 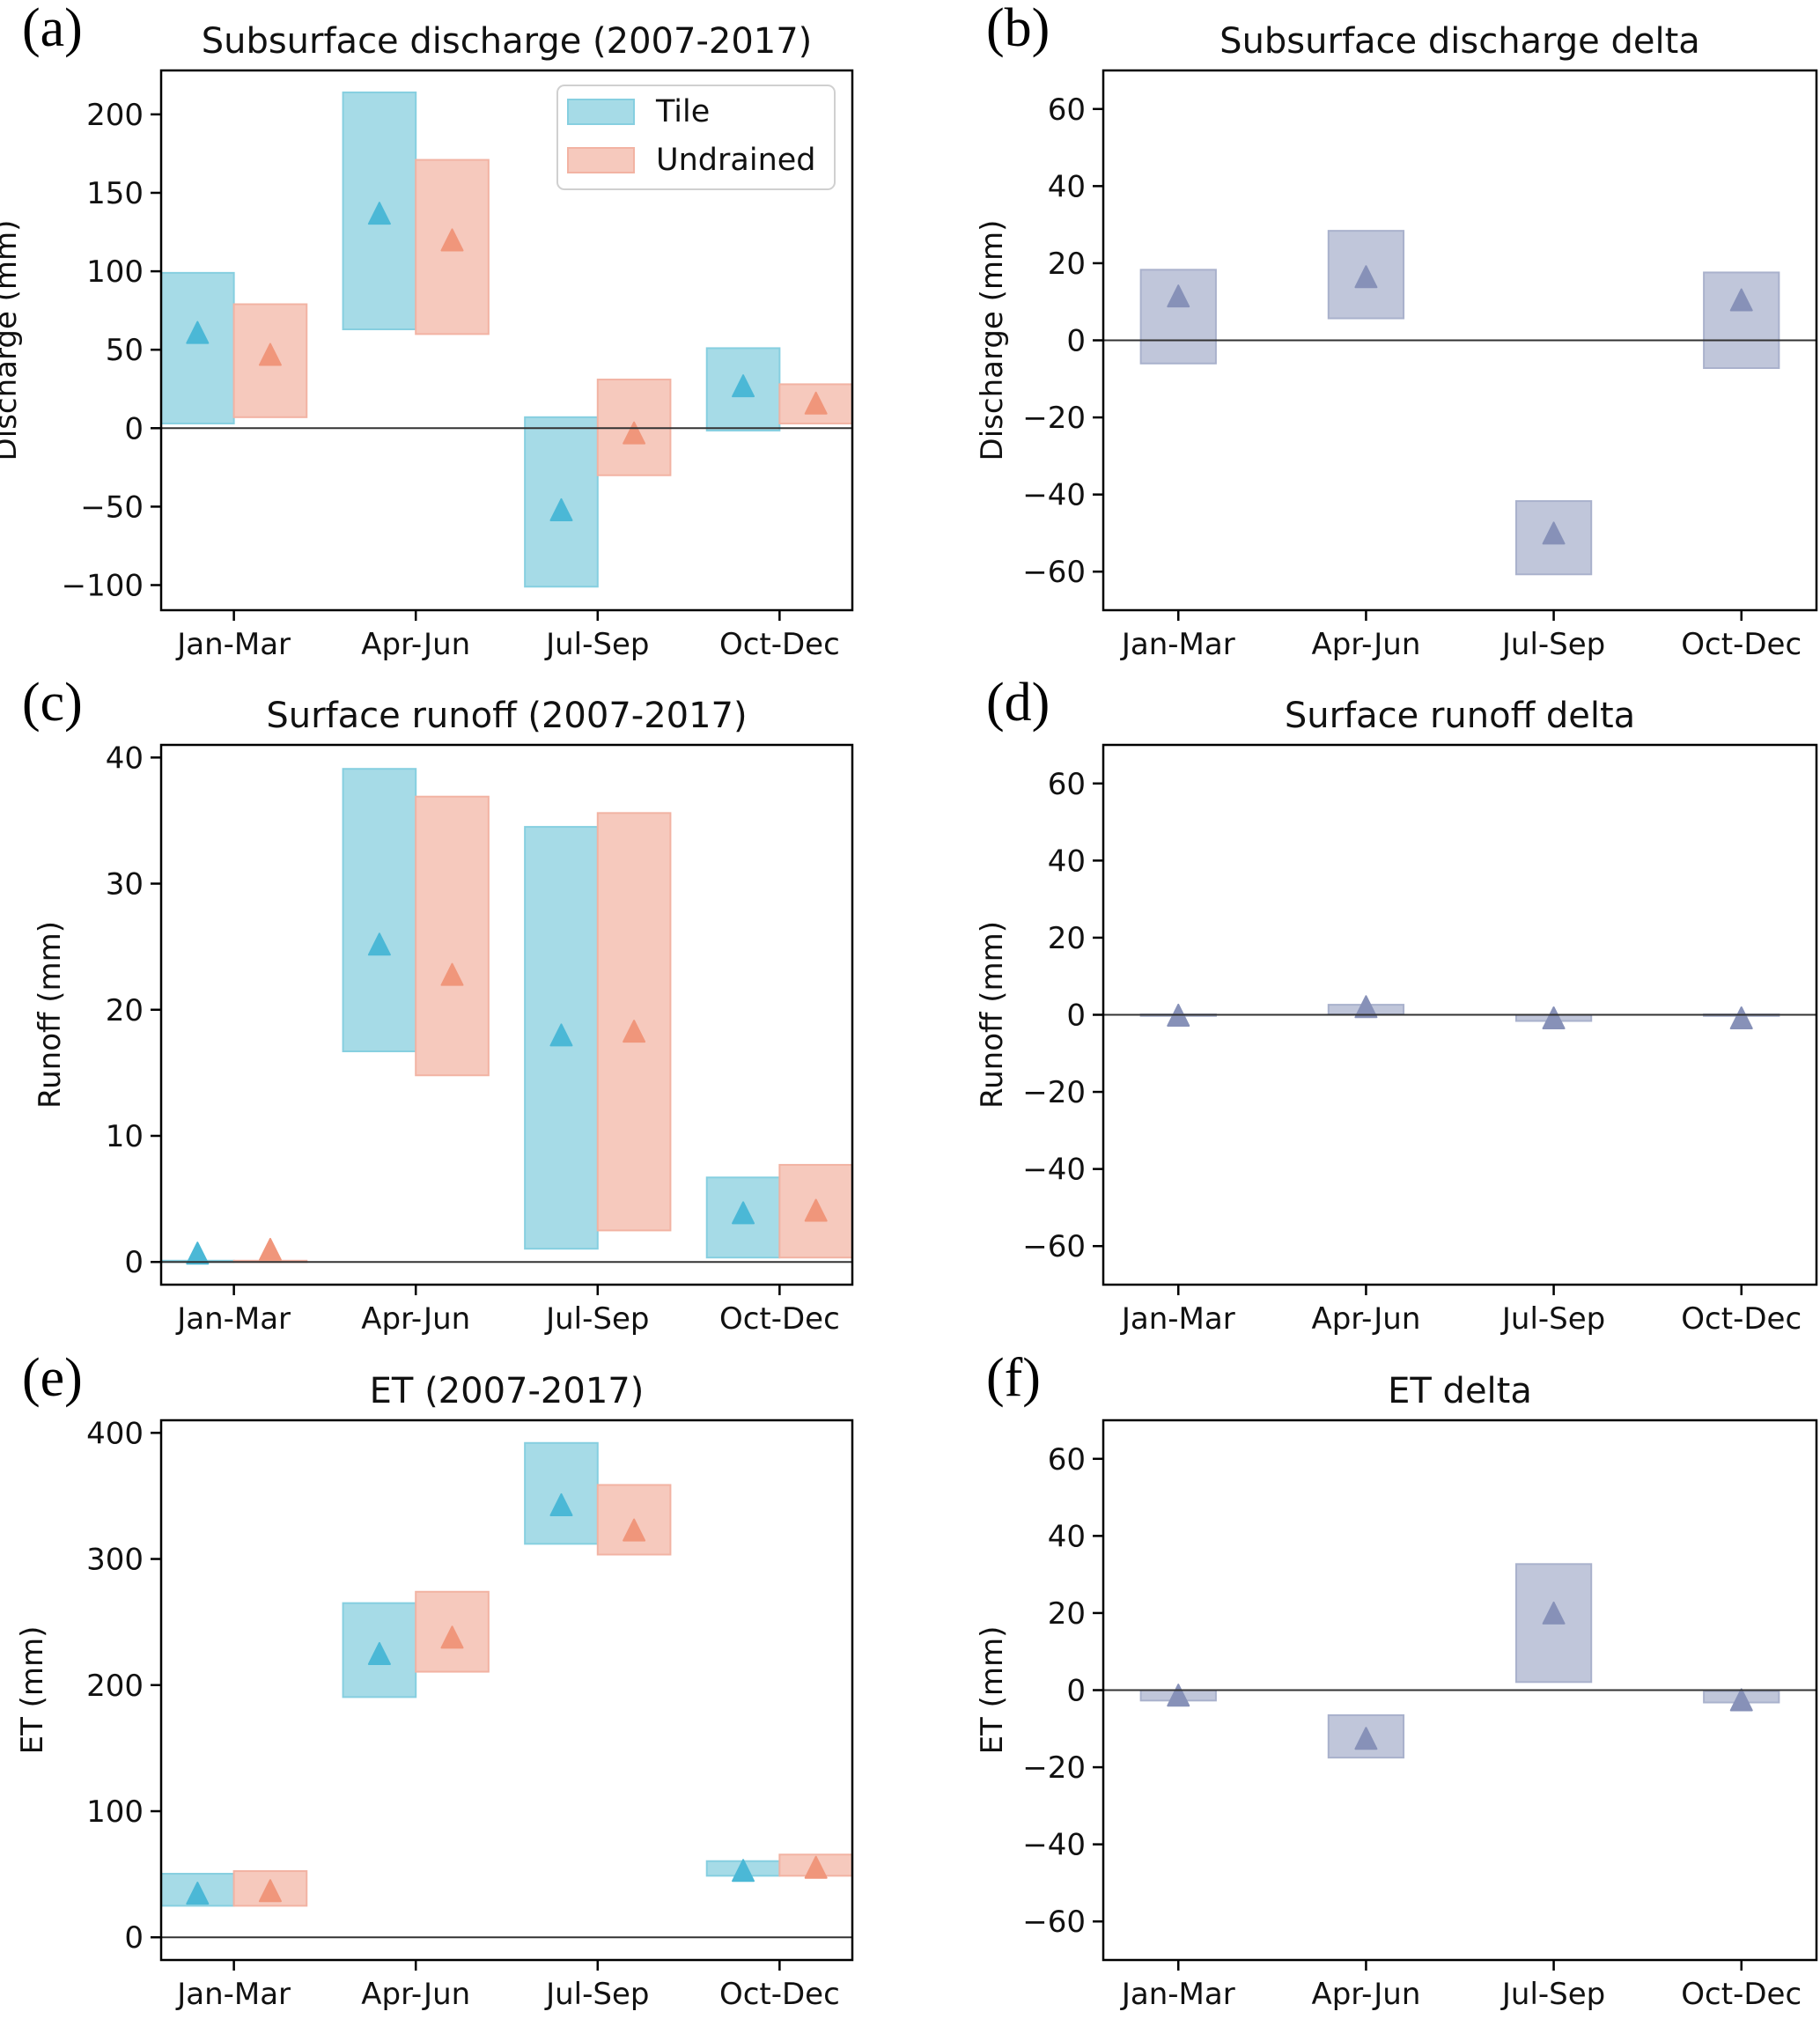 What do you see at coordinates (1459, 41) in the screenshot?
I see `plot-title: Subsurface discharge delta` at bounding box center [1459, 41].